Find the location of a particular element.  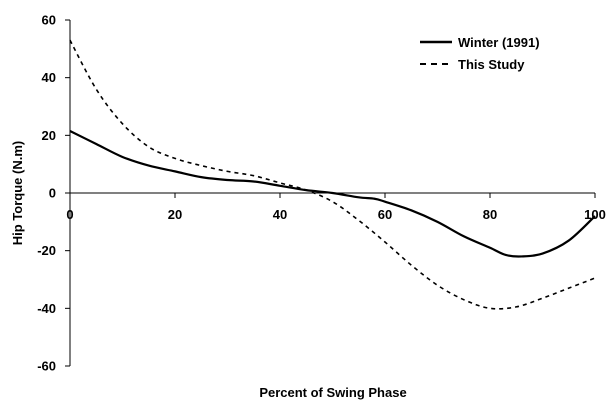

x-axis-title: Percent of Swing Phase is located at coordinates (332, 392).